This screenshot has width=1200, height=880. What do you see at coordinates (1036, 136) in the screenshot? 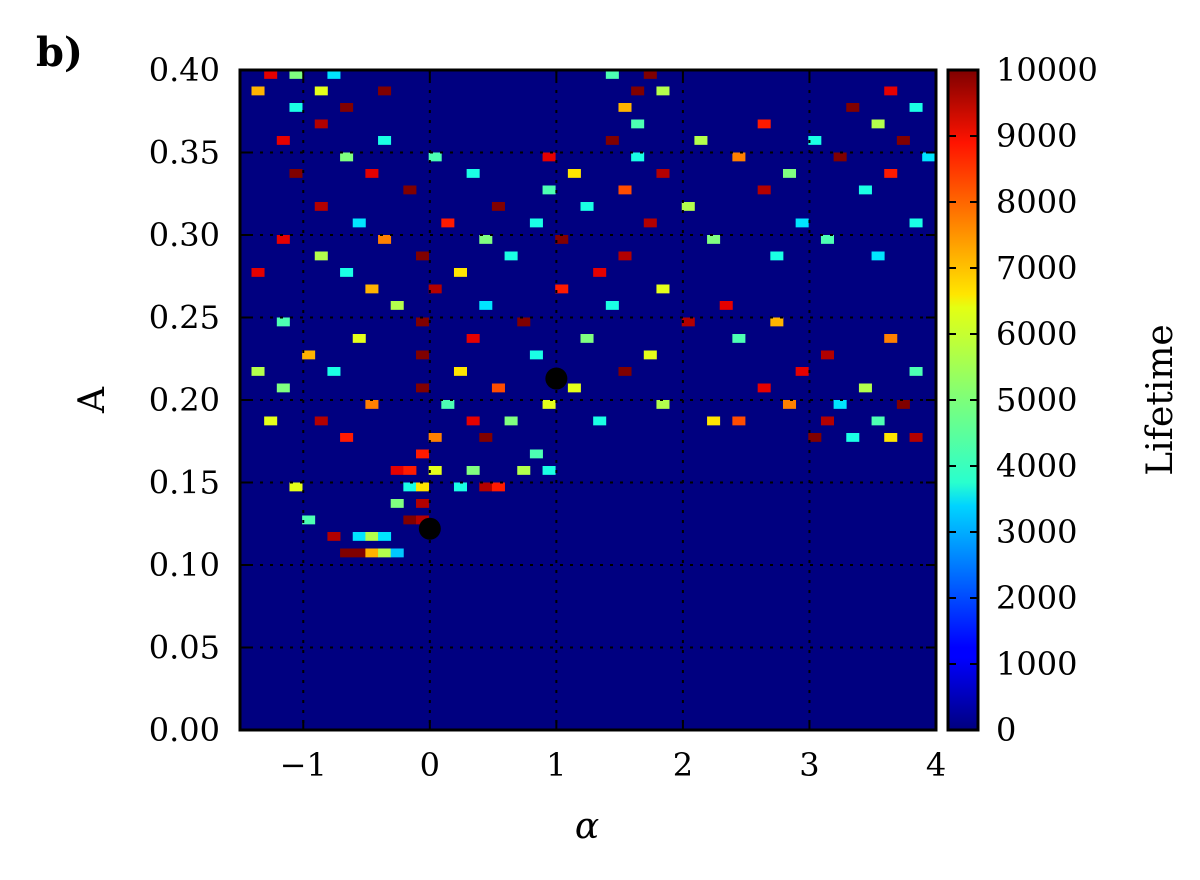
I see `colorbar-tick-label: 9000` at bounding box center [1036, 136].